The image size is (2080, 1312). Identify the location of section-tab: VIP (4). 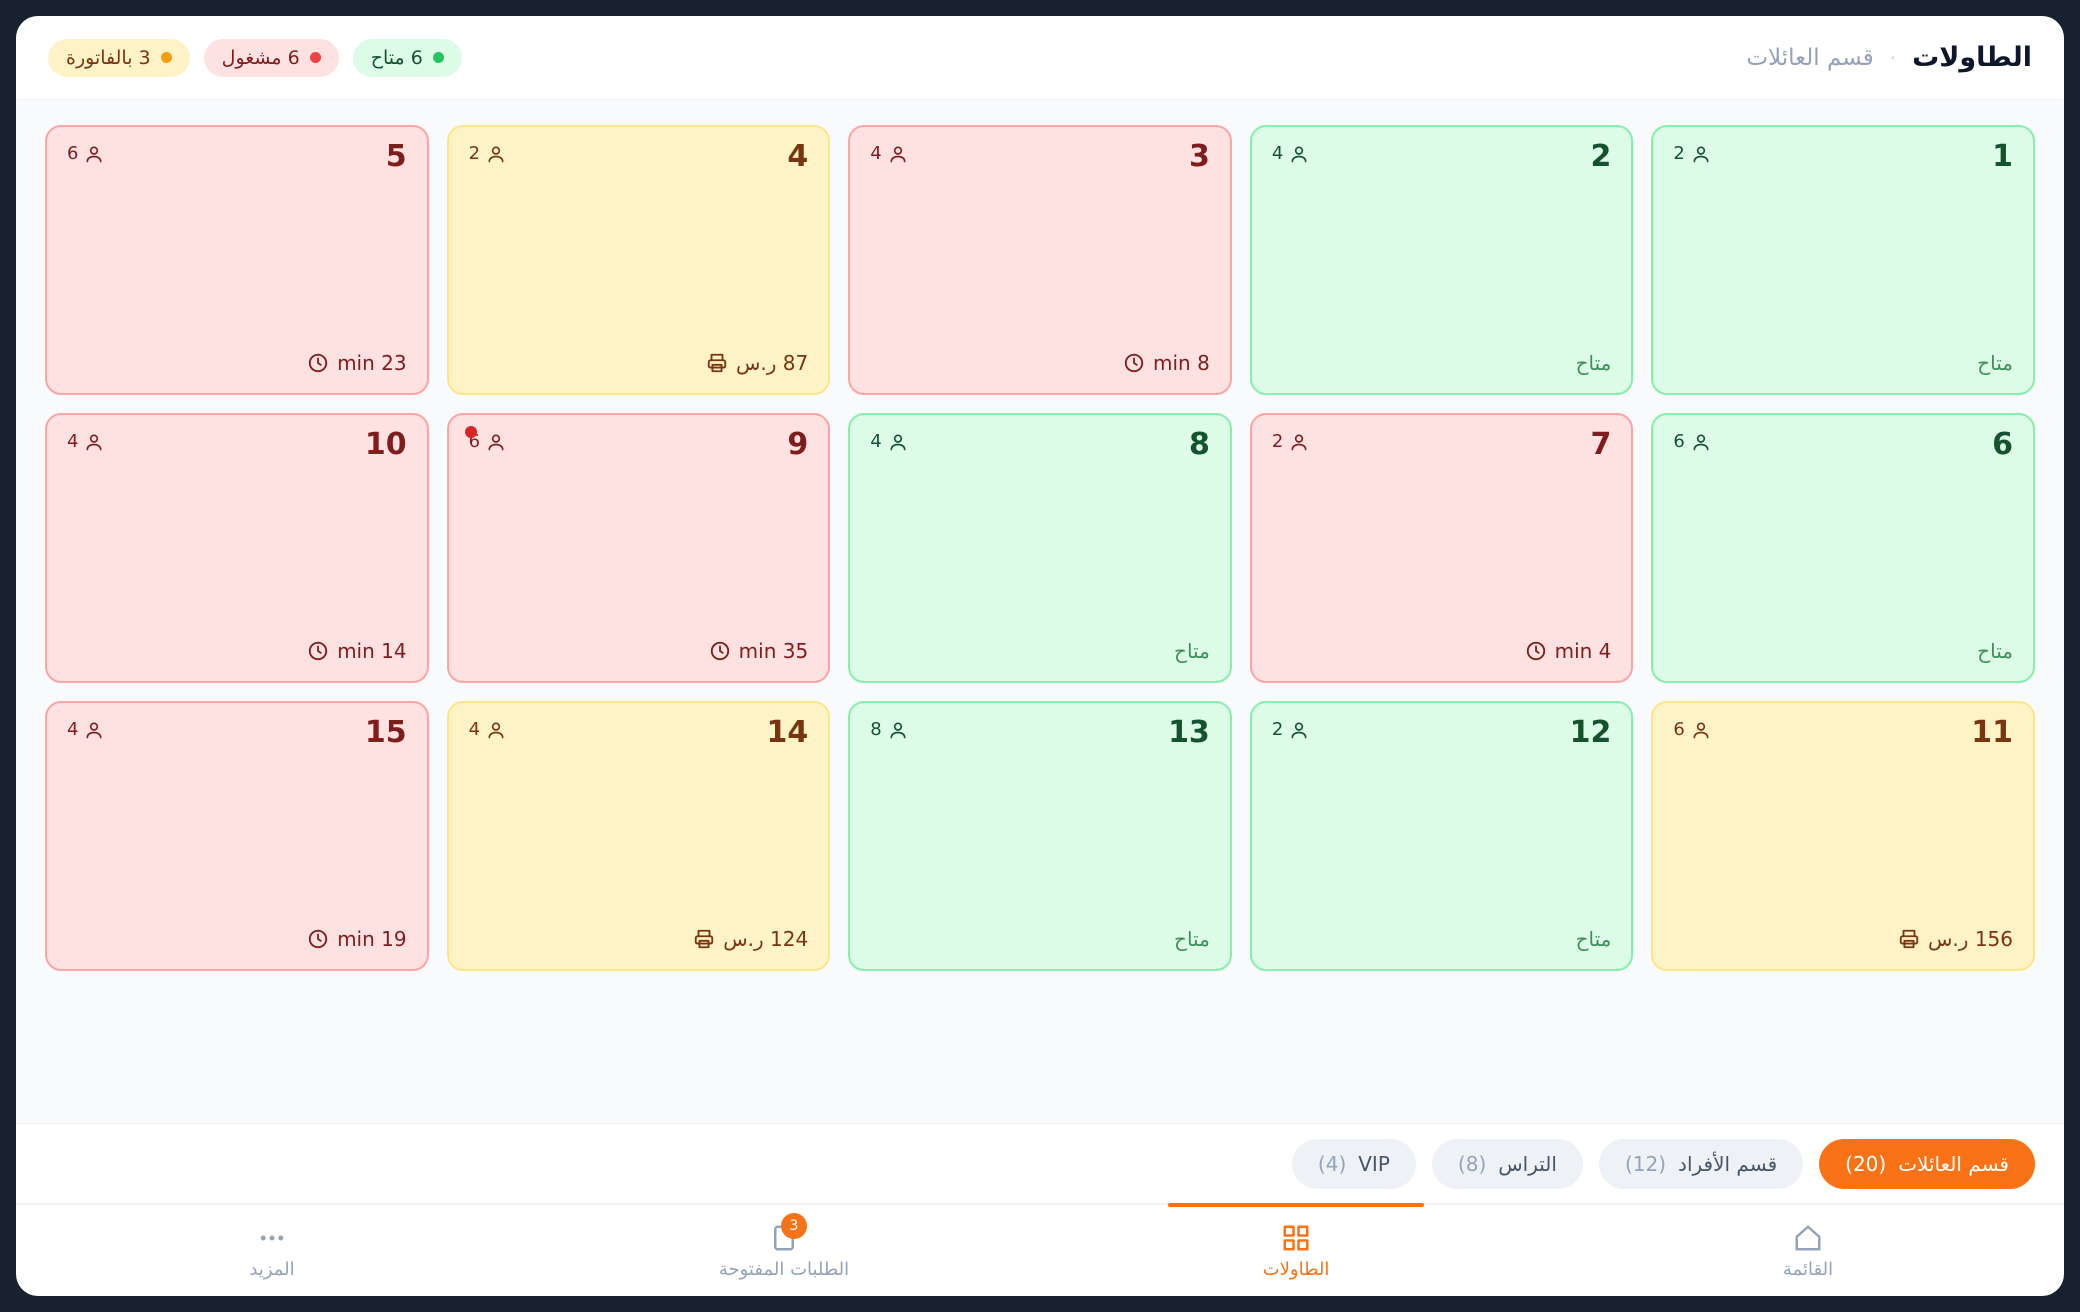
(1353, 1163).